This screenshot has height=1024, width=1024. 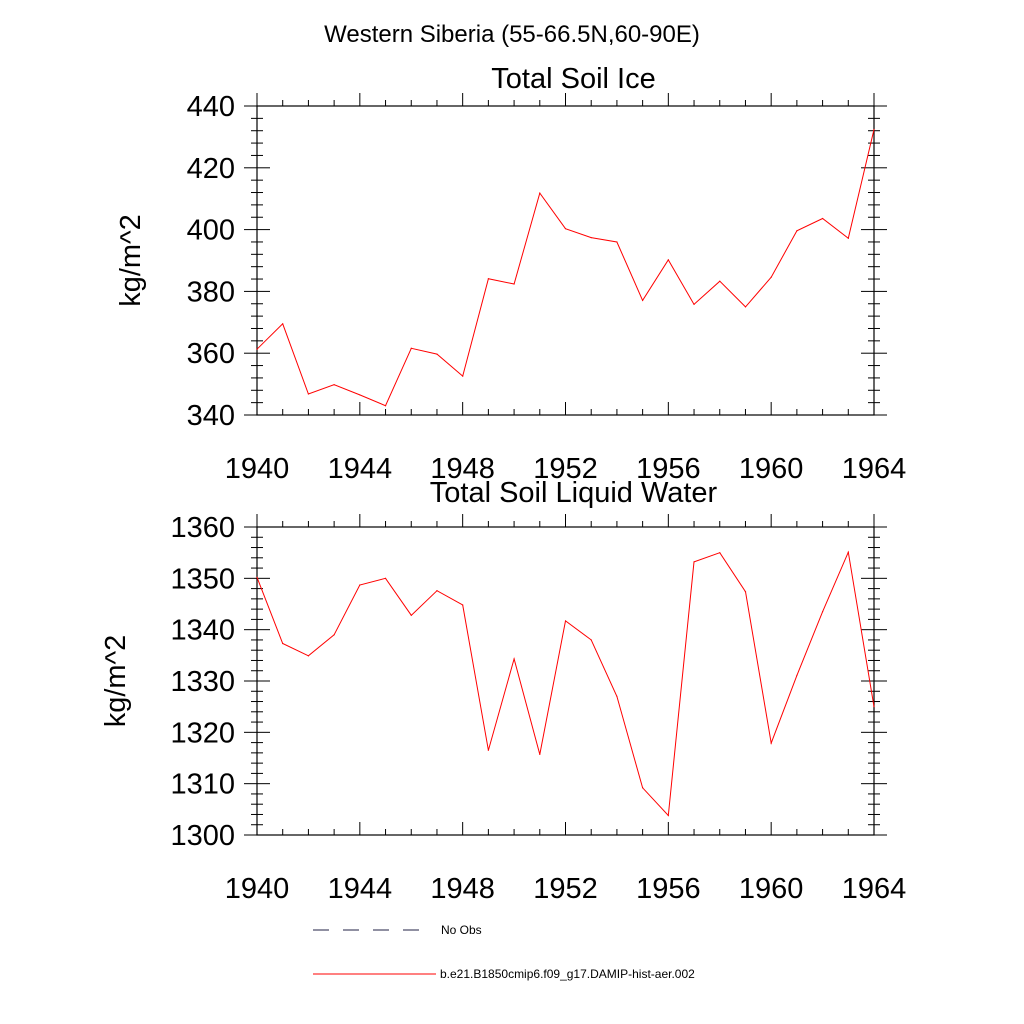 What do you see at coordinates (461, 930) in the screenshot?
I see `legend-label: No Obs` at bounding box center [461, 930].